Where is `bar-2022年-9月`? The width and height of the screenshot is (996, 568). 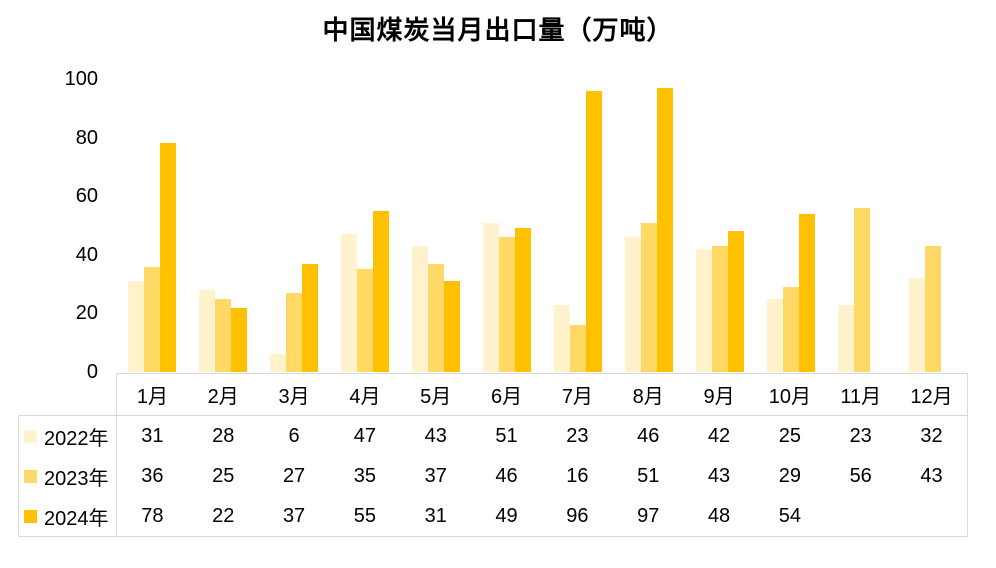
bar-2022年-9月 is located at coordinates (703, 310).